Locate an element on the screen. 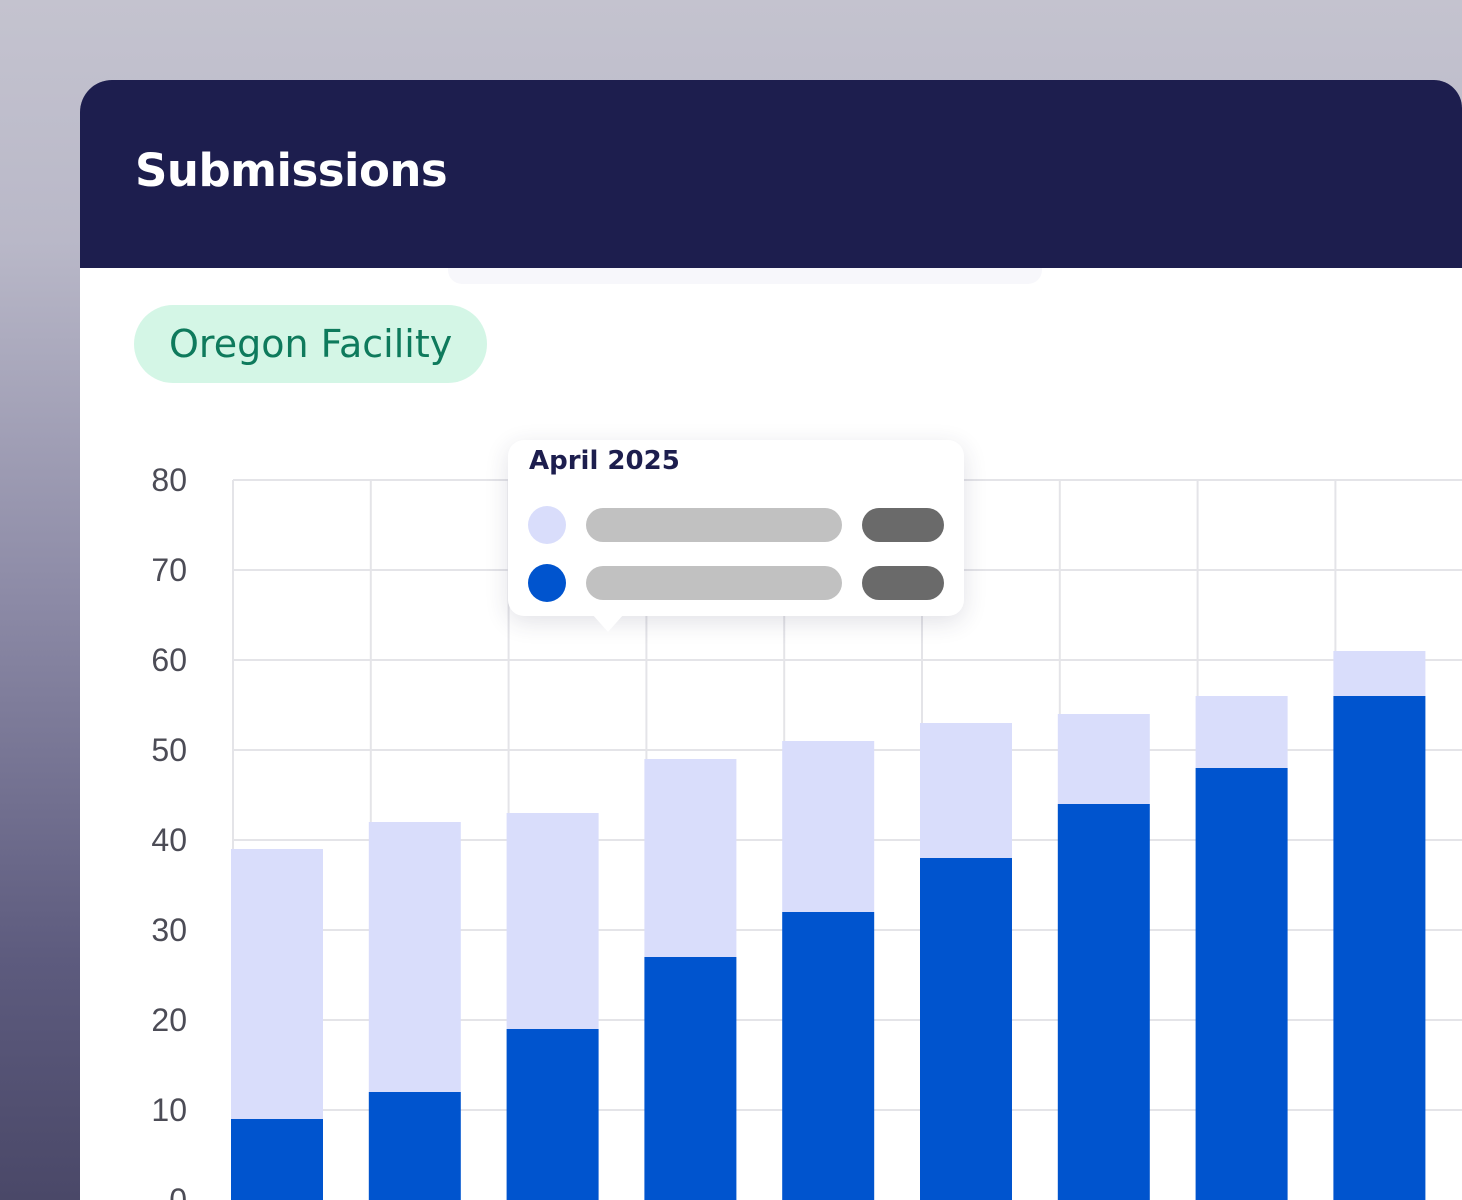  tooltip-row-light is located at coordinates (738, 524).